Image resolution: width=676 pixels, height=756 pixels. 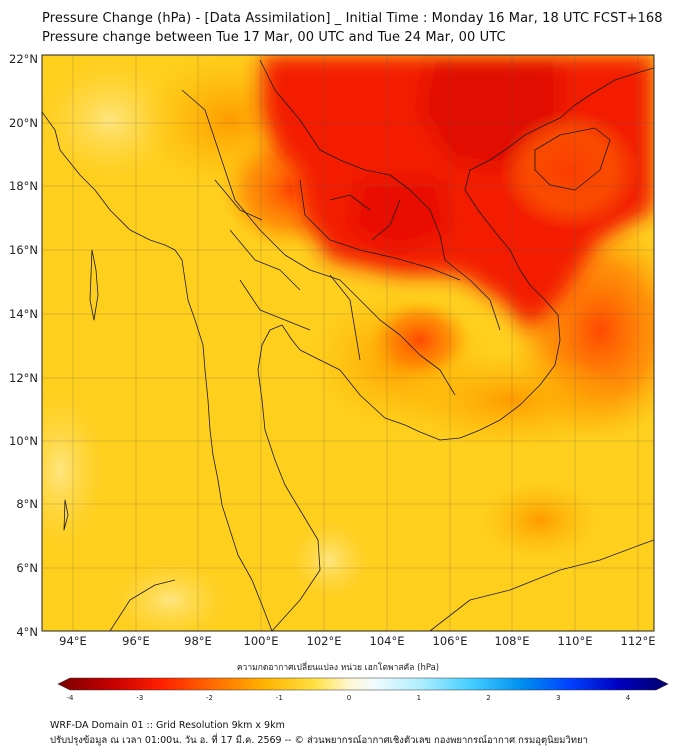 What do you see at coordinates (279, 698) in the screenshot?
I see `colorbar-tick-label: -1` at bounding box center [279, 698].